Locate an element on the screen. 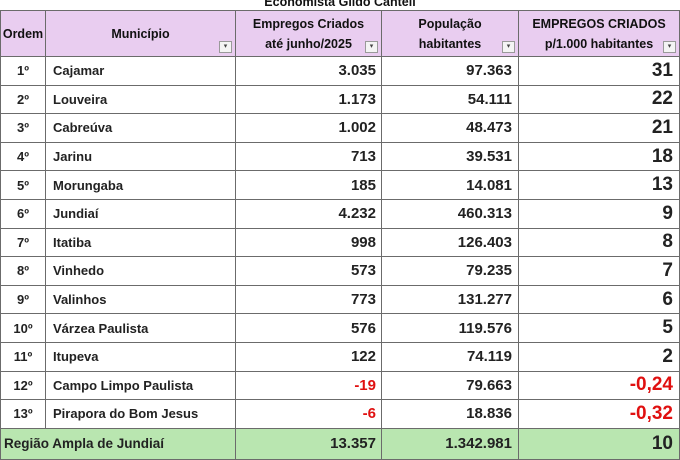 Image resolution: width=680 pixels, height=460 pixels. table-row: 5º Morungaba 185 14.081 13 is located at coordinates (340, 185).